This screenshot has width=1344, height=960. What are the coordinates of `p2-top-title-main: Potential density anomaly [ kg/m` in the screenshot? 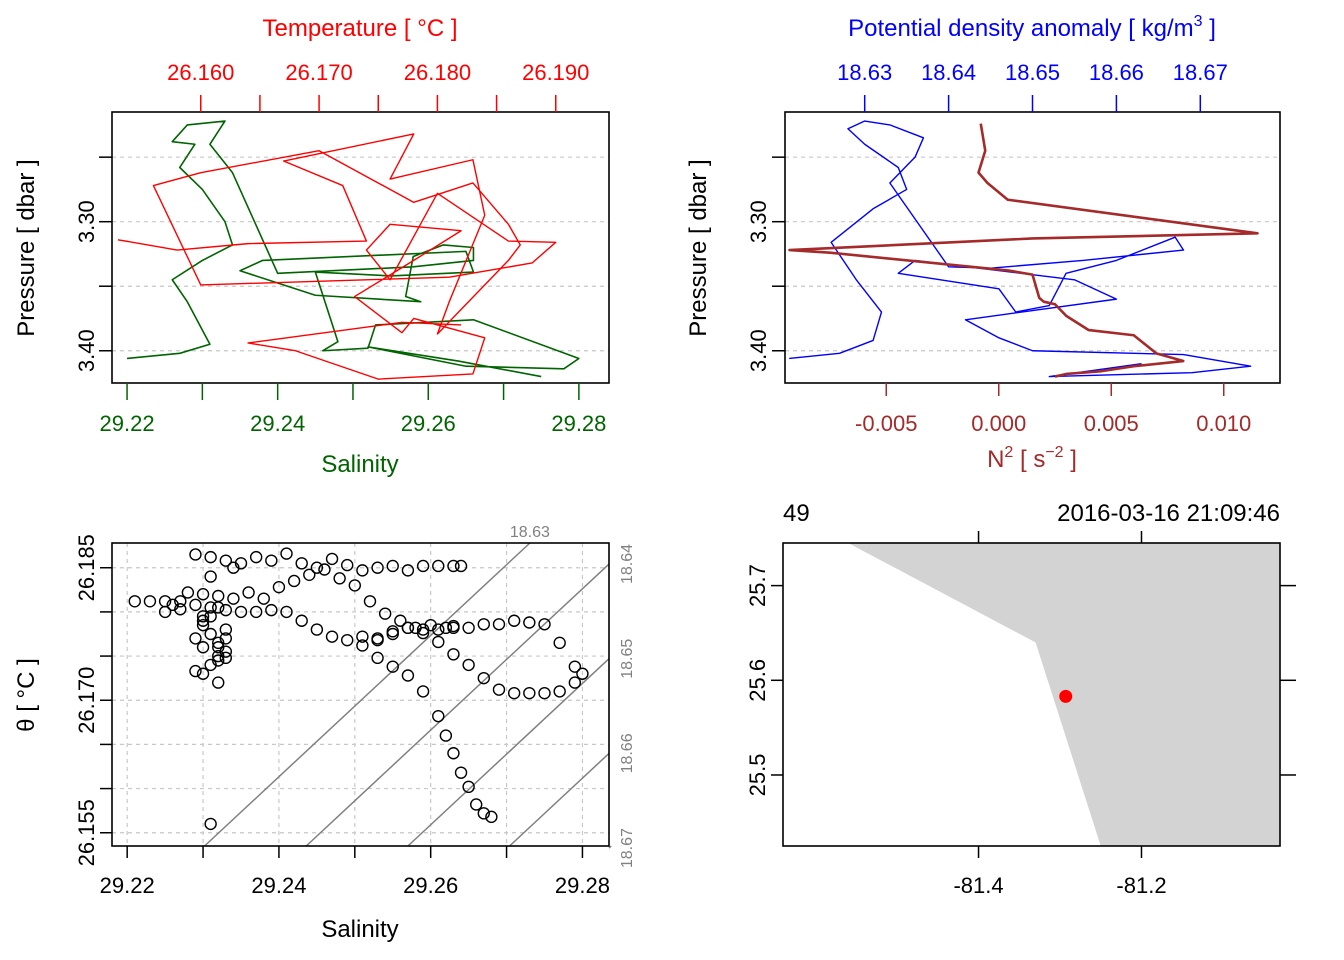 It's located at (1021, 28).